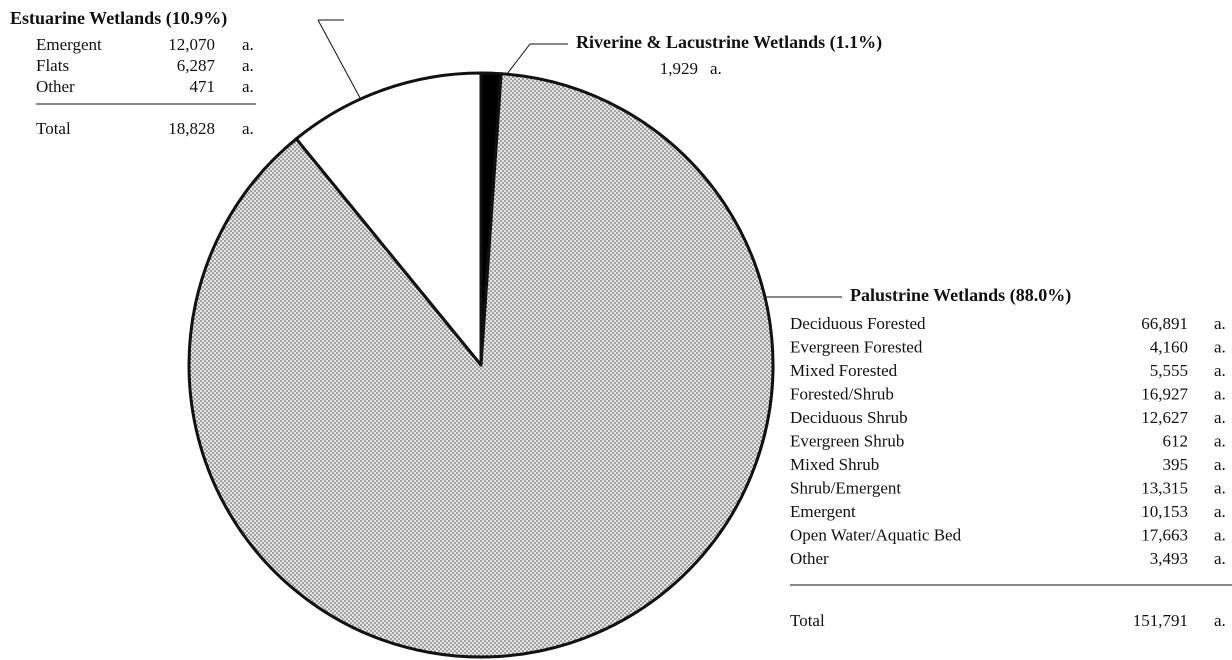 The image size is (1232, 660). I want to click on row-name: Open Water/Aquatic Bed, so click(876, 534).